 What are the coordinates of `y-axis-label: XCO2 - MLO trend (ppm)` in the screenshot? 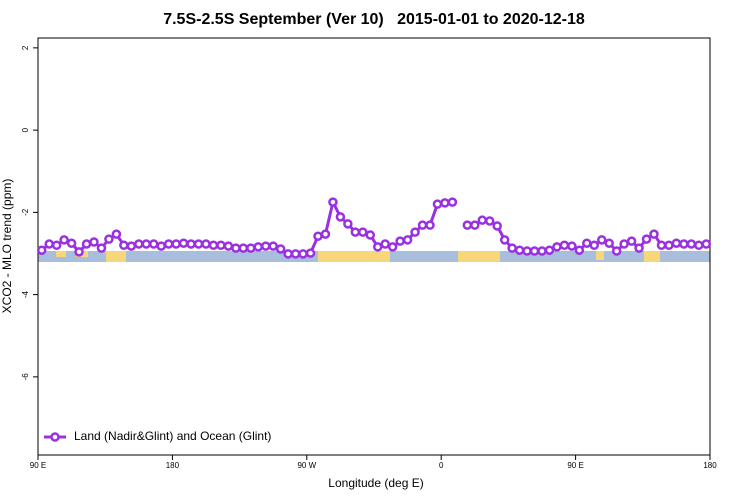 It's located at (7, 246).